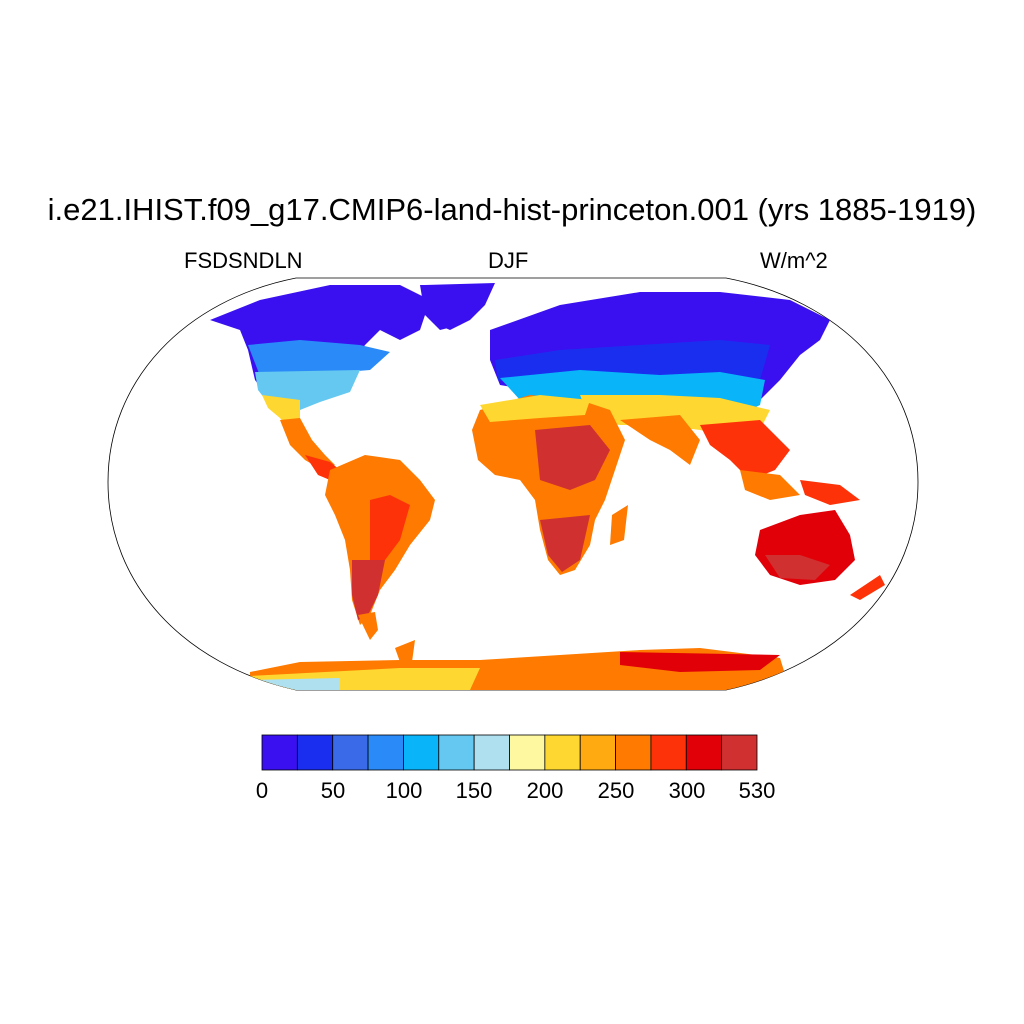 Image resolution: width=1024 pixels, height=1024 pixels. Describe the element at coordinates (380, 547) in the screenshot. I see `south-america-landmass` at that location.